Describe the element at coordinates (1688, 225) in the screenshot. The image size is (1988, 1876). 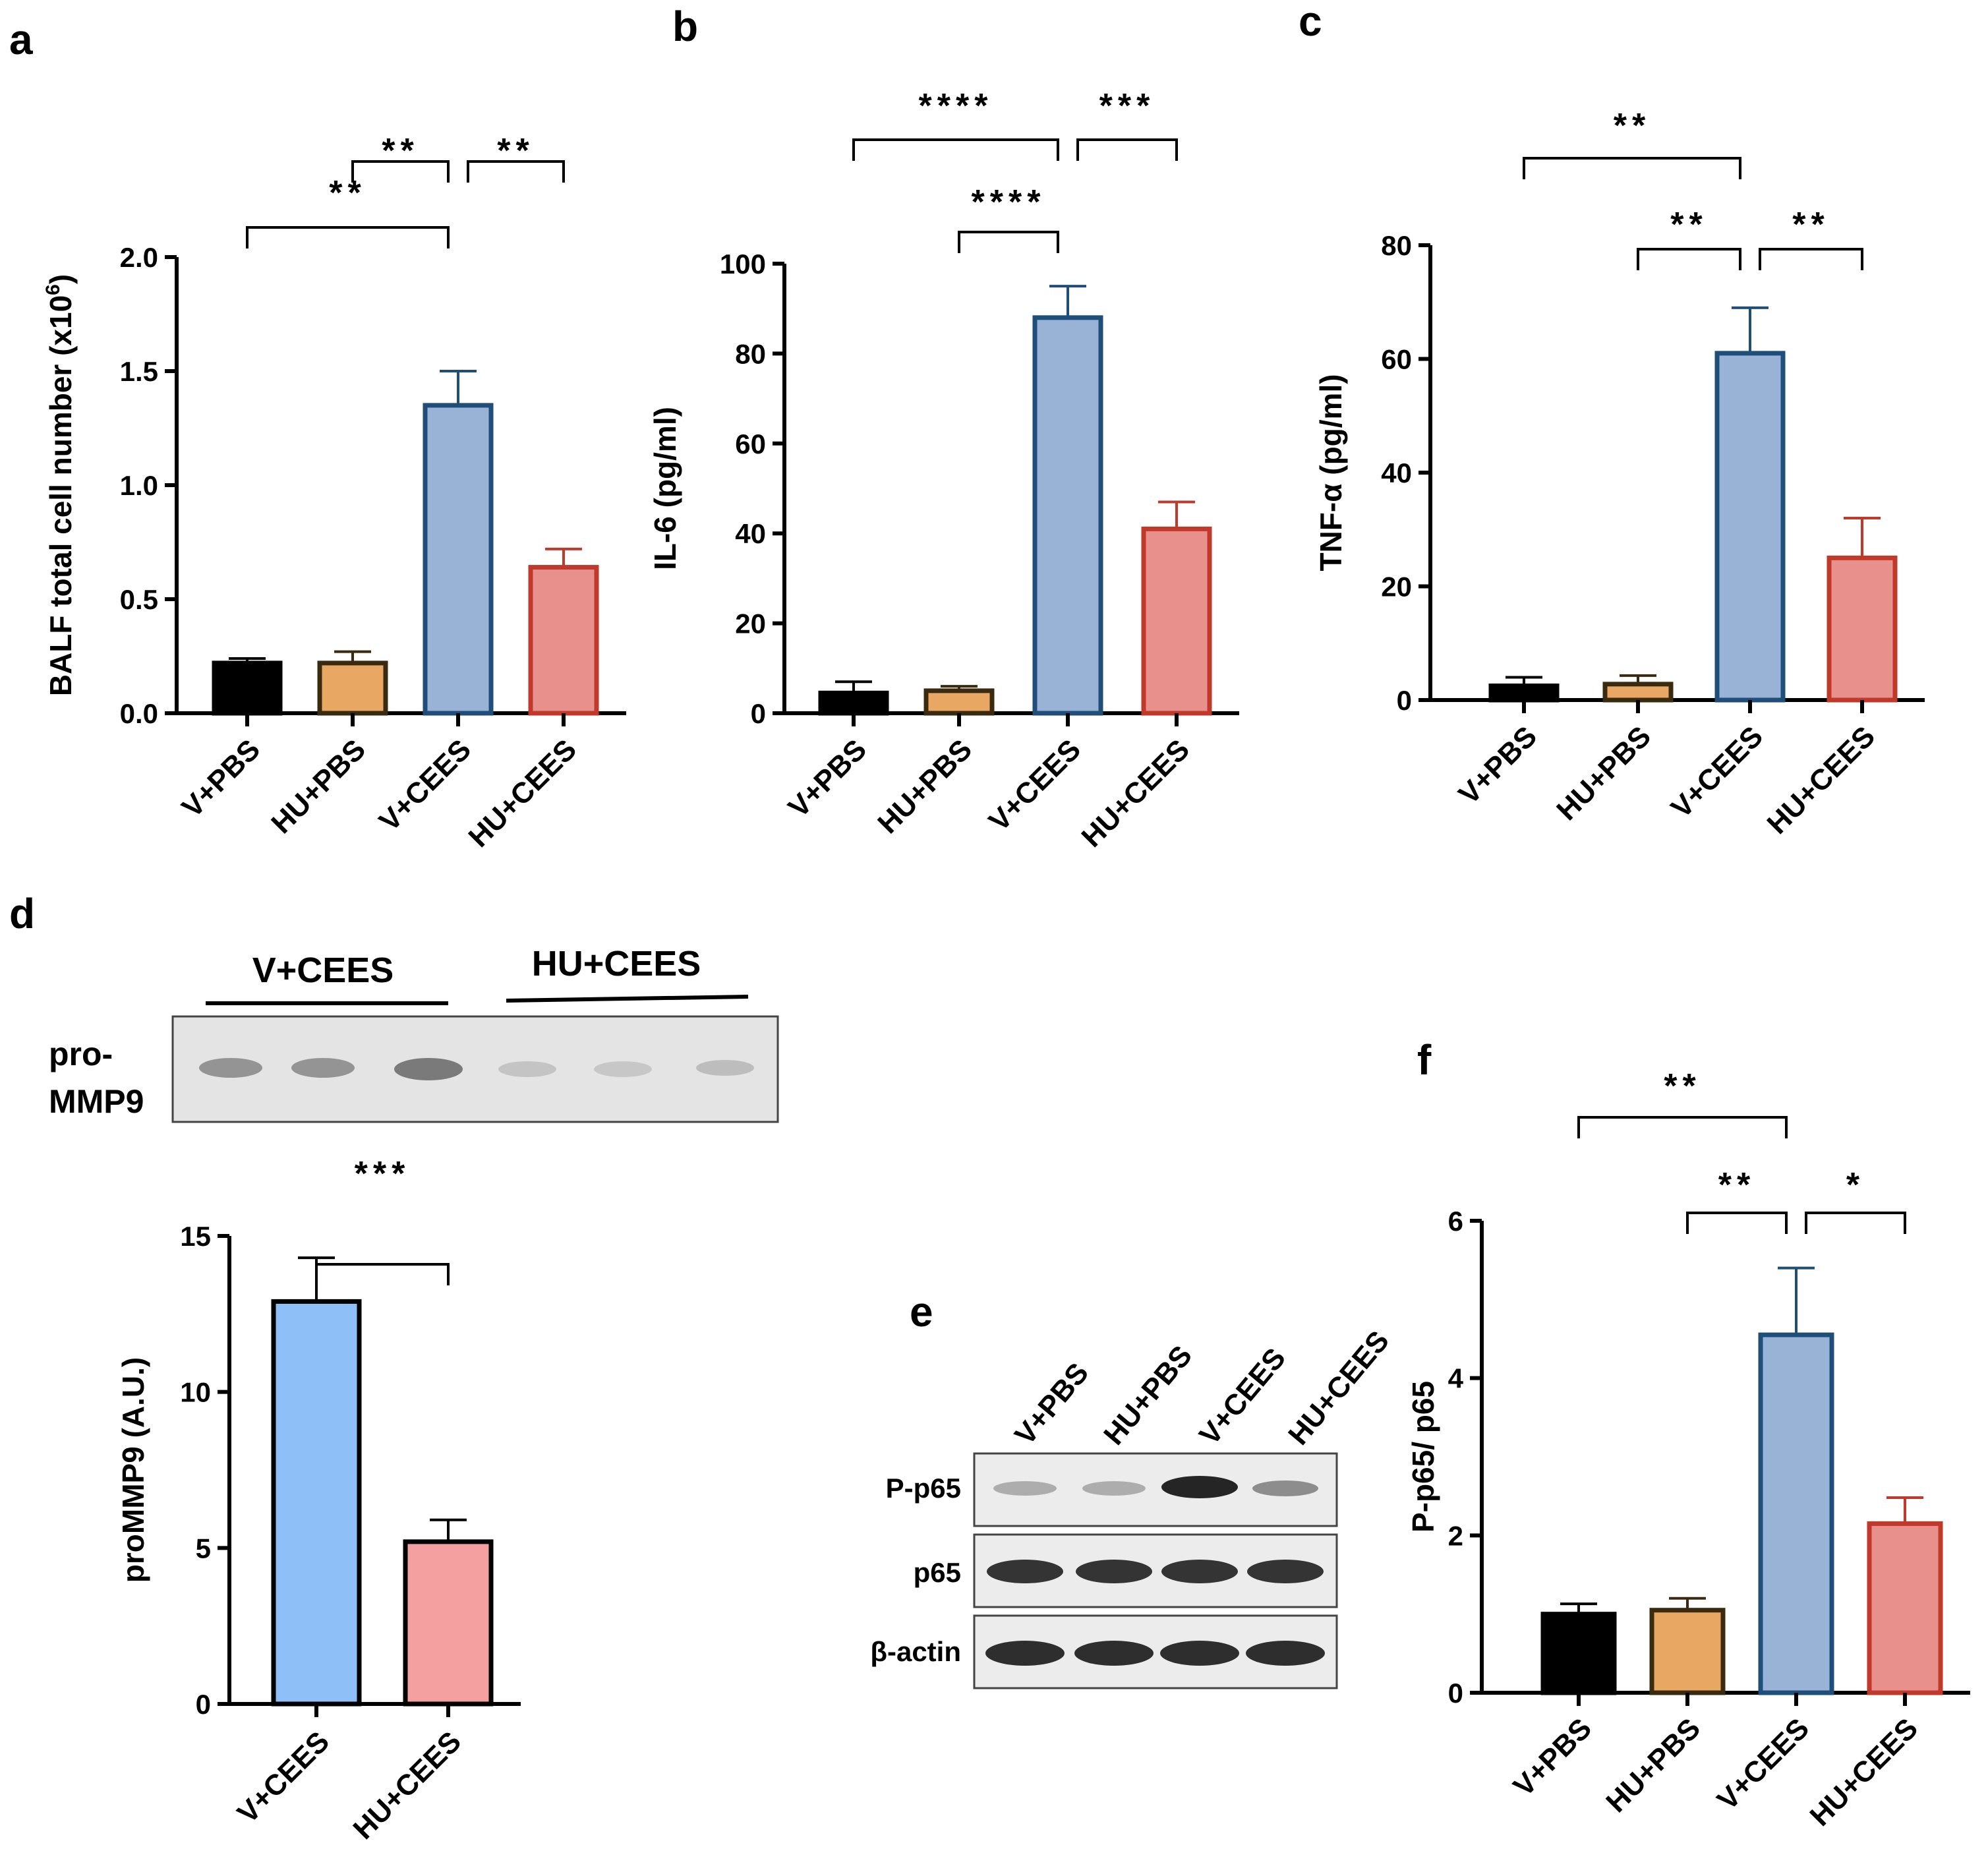
I see `c-sig-label: **` at that location.